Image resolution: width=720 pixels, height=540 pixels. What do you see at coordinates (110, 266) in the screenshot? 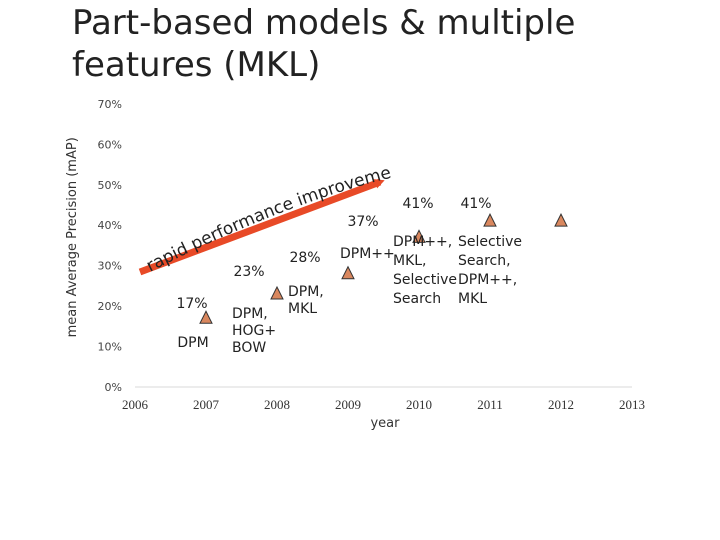
I see `y-tick-label: 30%` at bounding box center [110, 266].